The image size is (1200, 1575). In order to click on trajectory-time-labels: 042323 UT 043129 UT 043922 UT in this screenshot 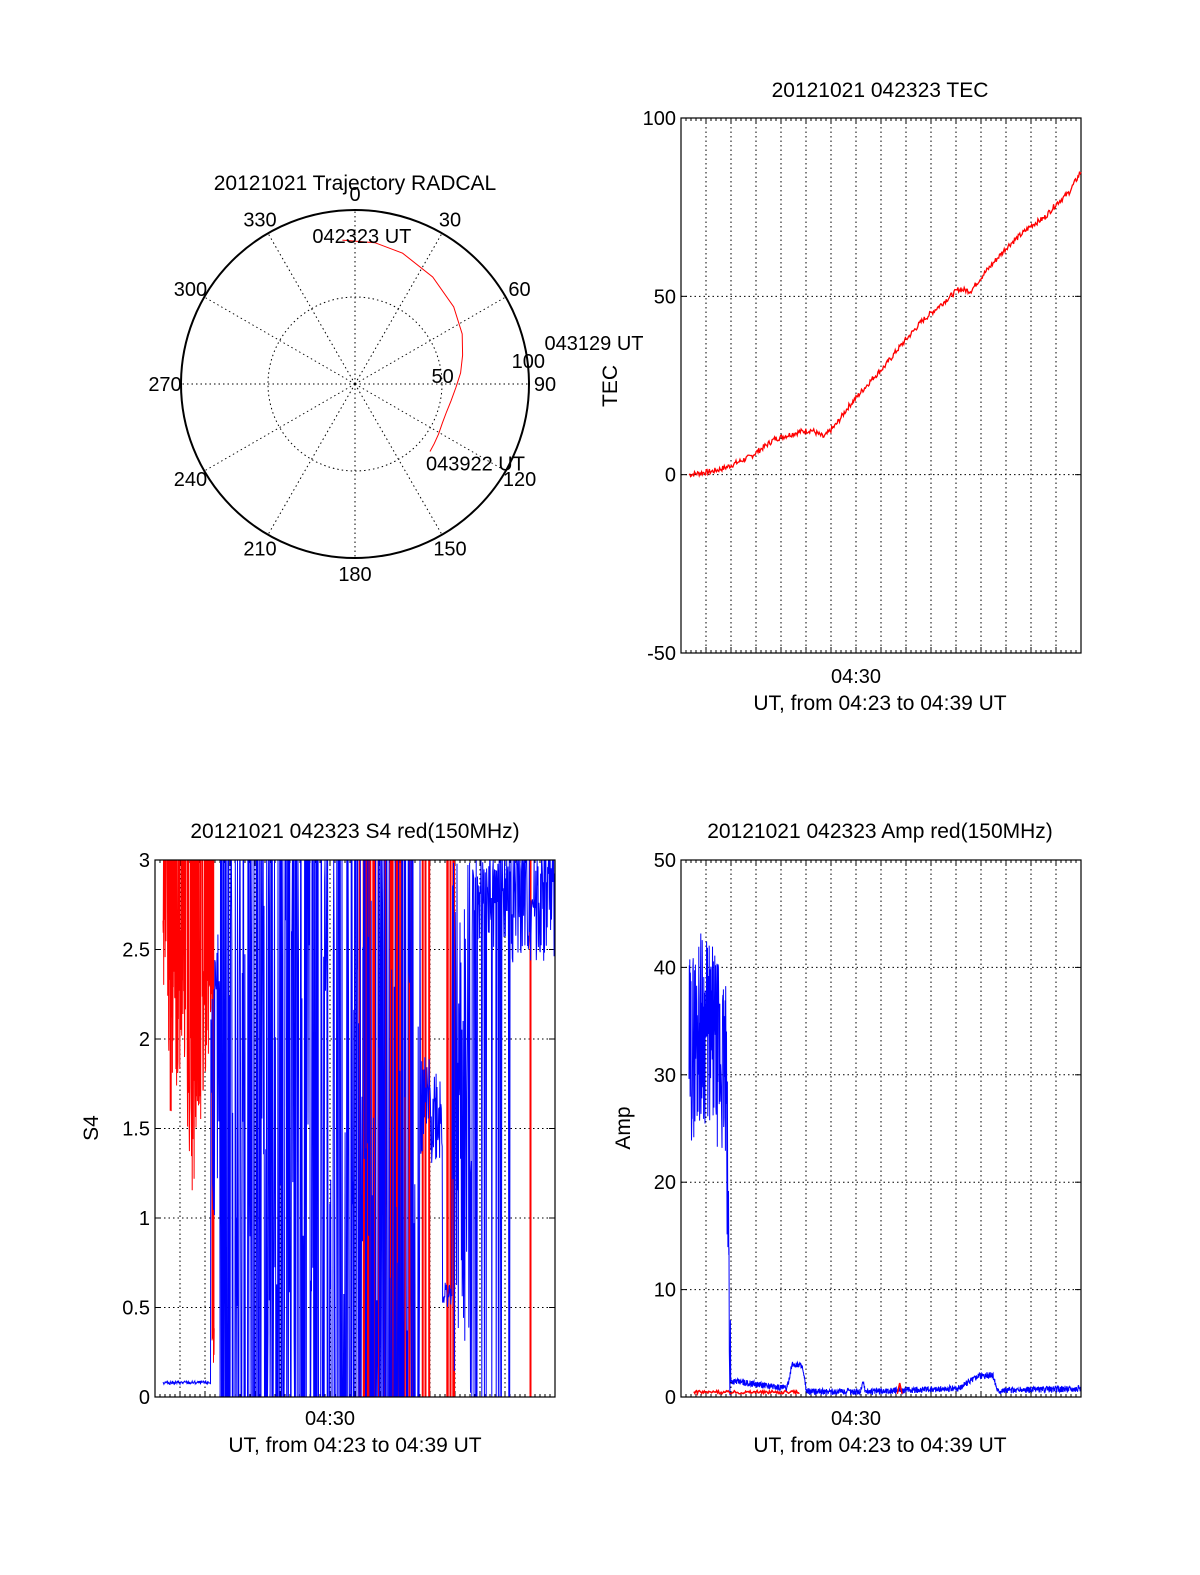, I will do `click(477, 350)`.